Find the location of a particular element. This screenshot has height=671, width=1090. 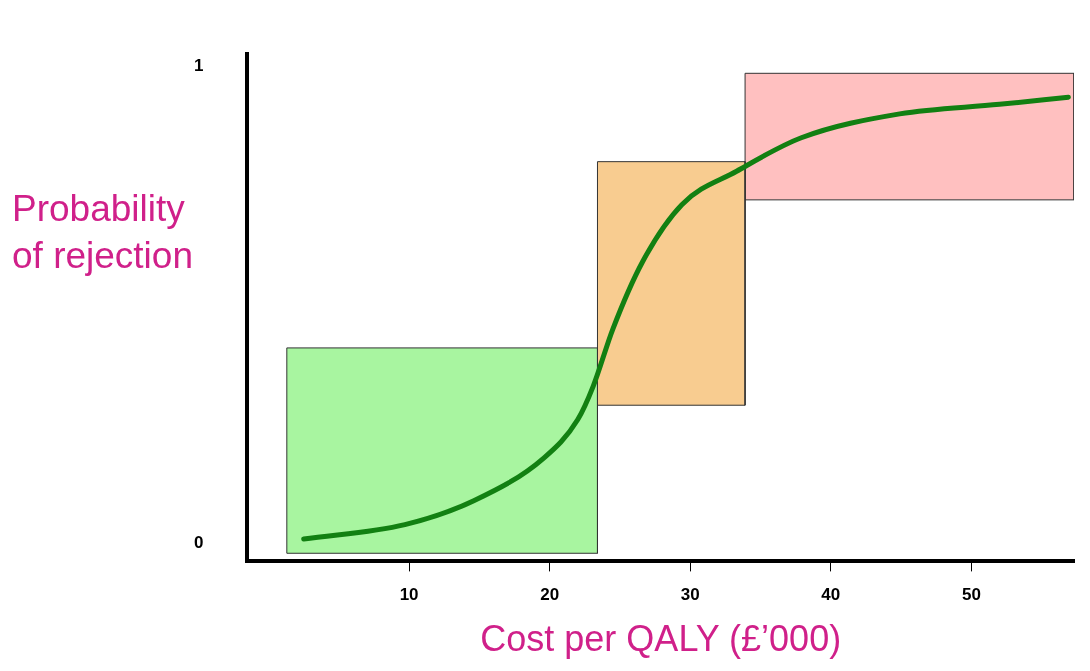

x-axis-title: Cost per QALY (£’000) is located at coordinates (661, 639).